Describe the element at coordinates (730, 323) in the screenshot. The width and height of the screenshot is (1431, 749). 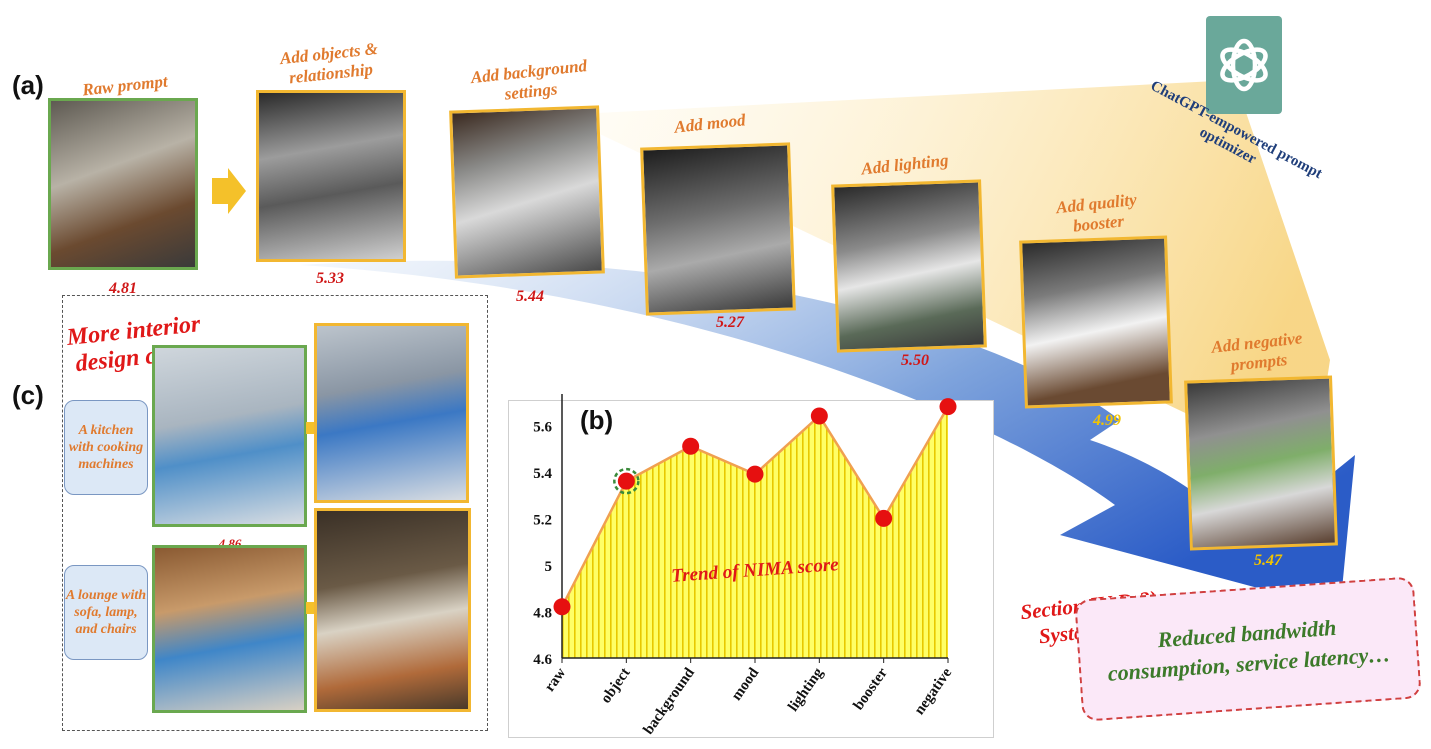
I see `step-score-mood: 5.27` at that location.